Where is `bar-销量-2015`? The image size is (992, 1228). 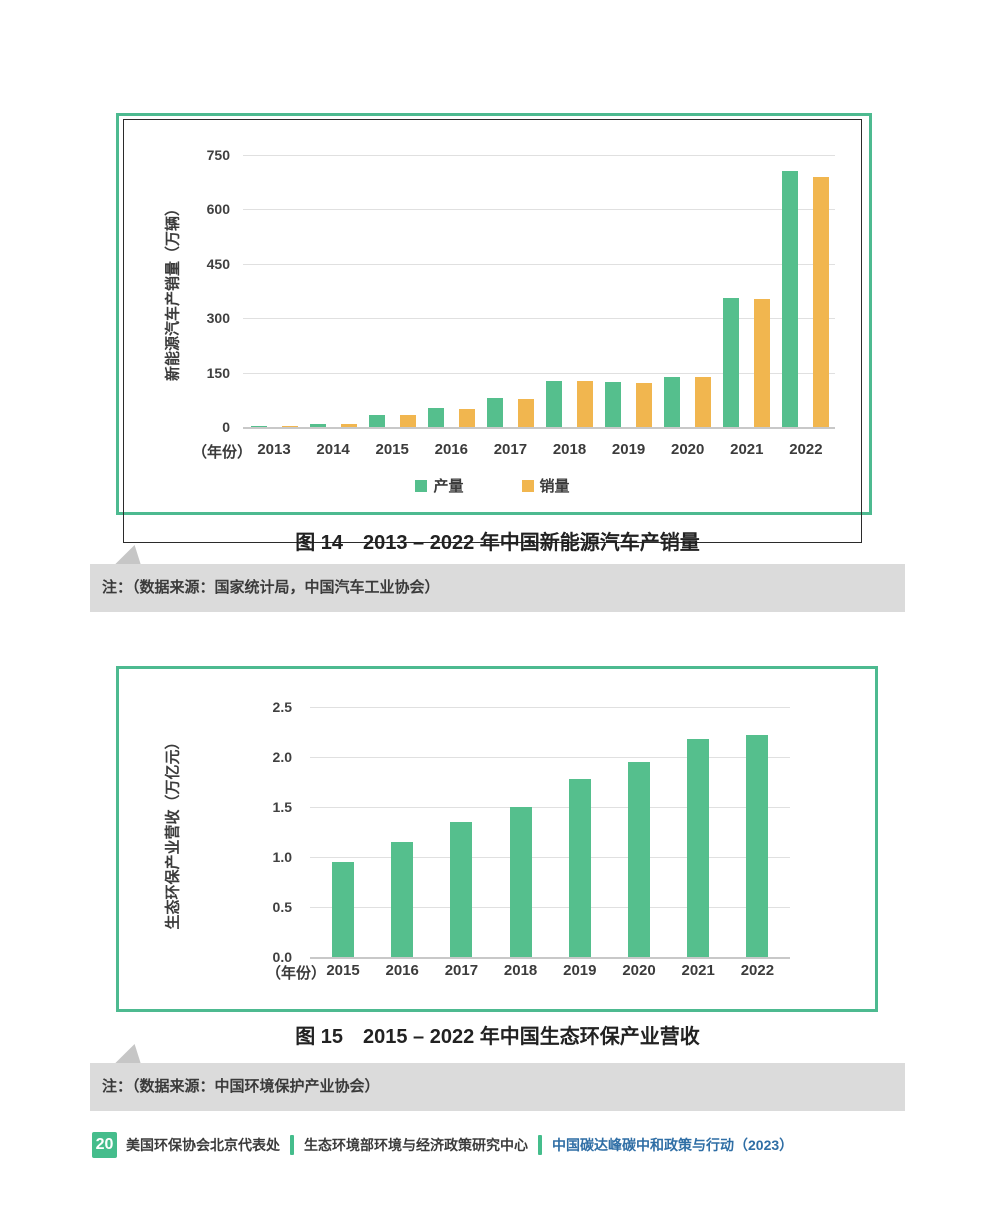 bar-销量-2015 is located at coordinates (407, 421).